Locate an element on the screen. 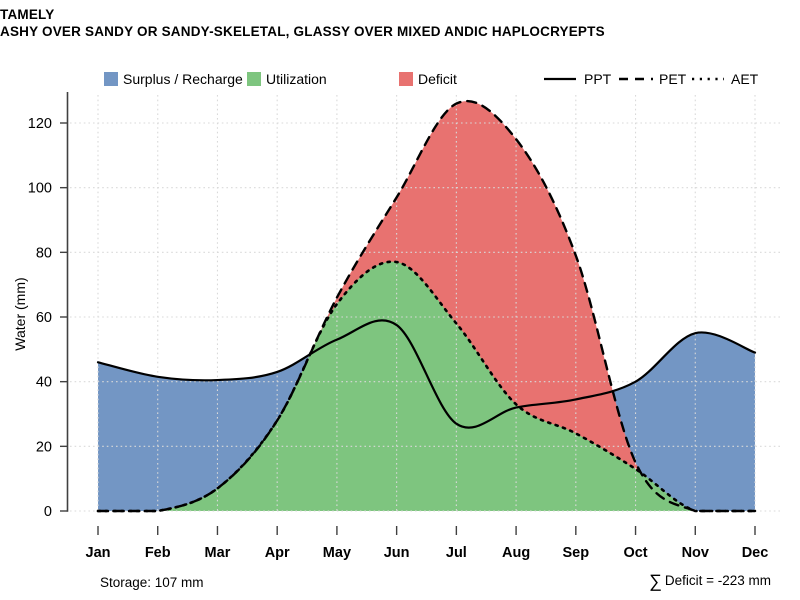 This screenshot has height=600, width=800. deficit-text: Deficit = -223 mm is located at coordinates (717, 580).